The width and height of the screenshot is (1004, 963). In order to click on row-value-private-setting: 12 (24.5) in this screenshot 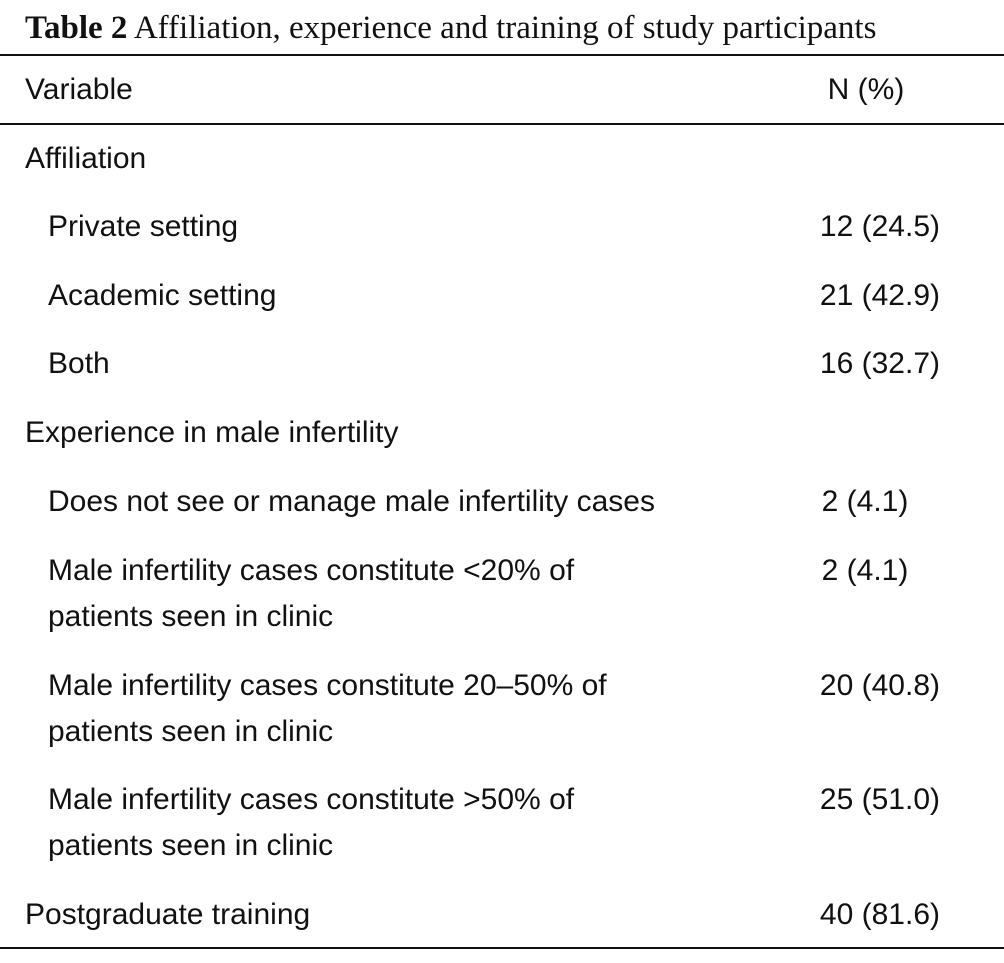, I will do `click(879, 226)`.